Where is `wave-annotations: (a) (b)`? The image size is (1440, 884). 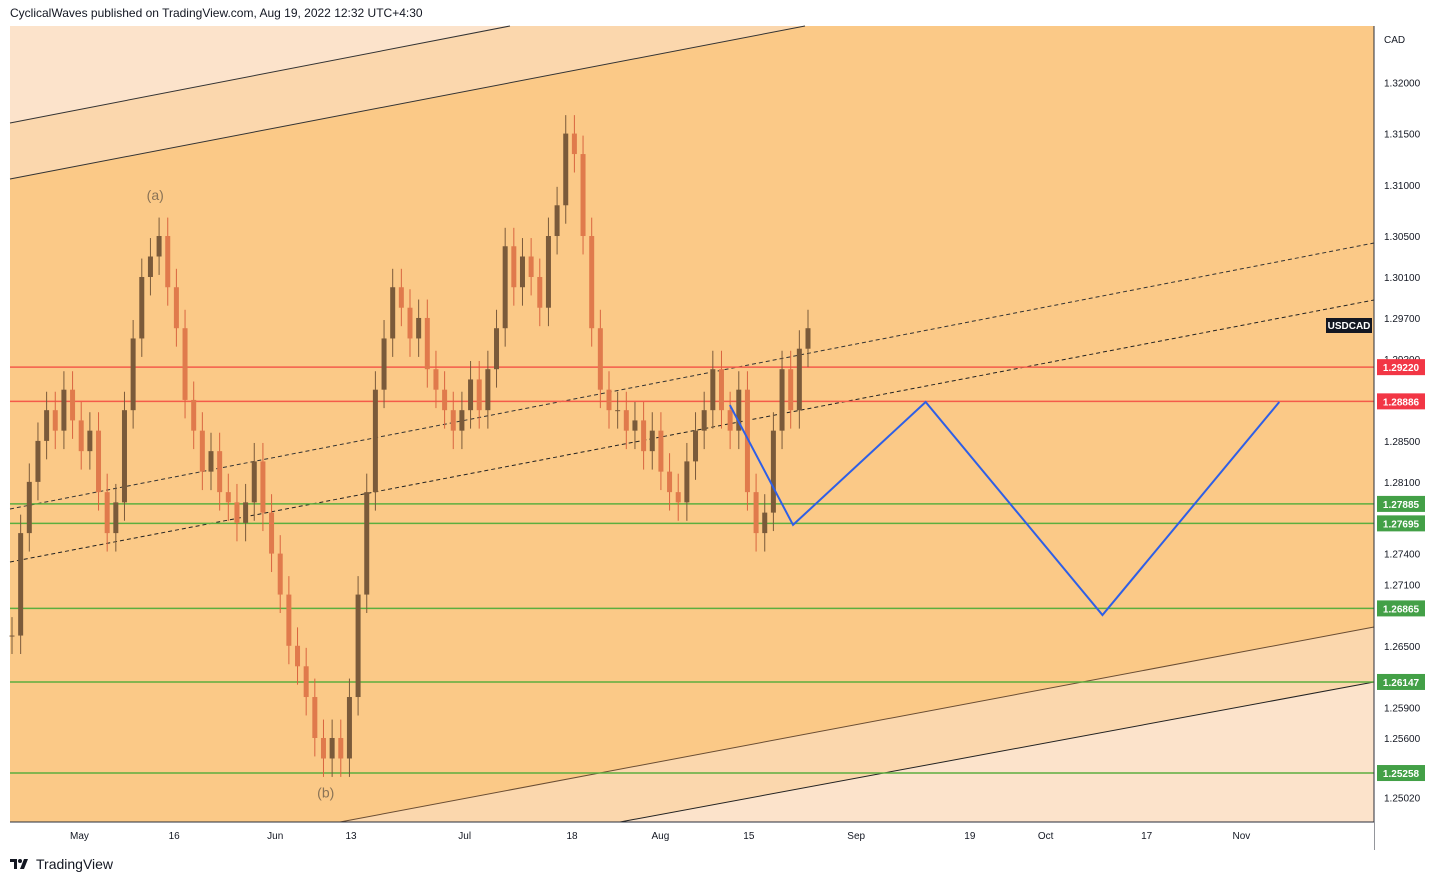 wave-annotations: (a) (b) is located at coordinates (241, 493).